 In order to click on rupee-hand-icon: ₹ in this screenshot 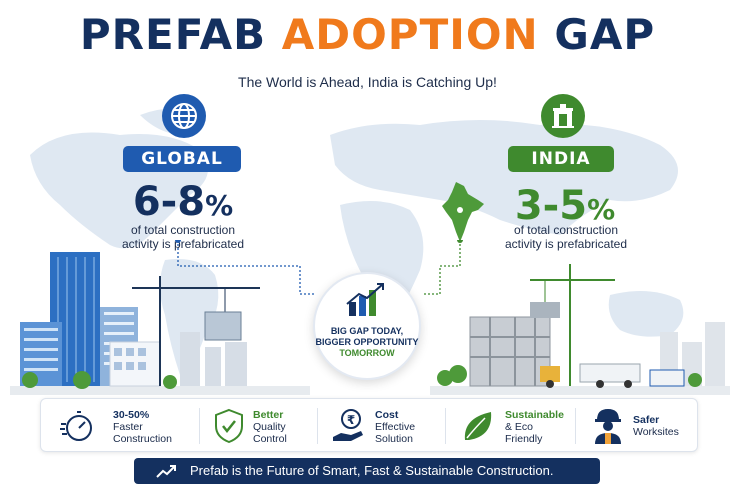, I will do `click(348, 425)`.